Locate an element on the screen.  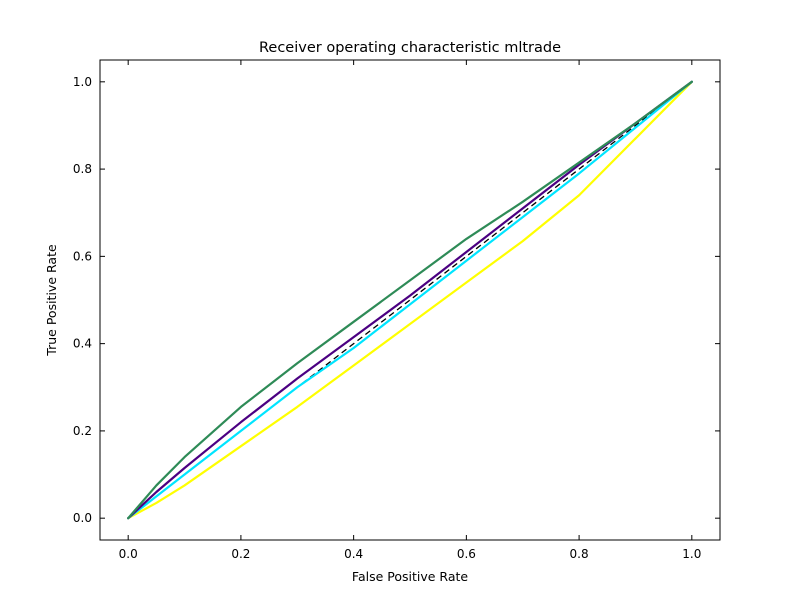
x-tick-label: 0.6 is located at coordinates (466, 554).